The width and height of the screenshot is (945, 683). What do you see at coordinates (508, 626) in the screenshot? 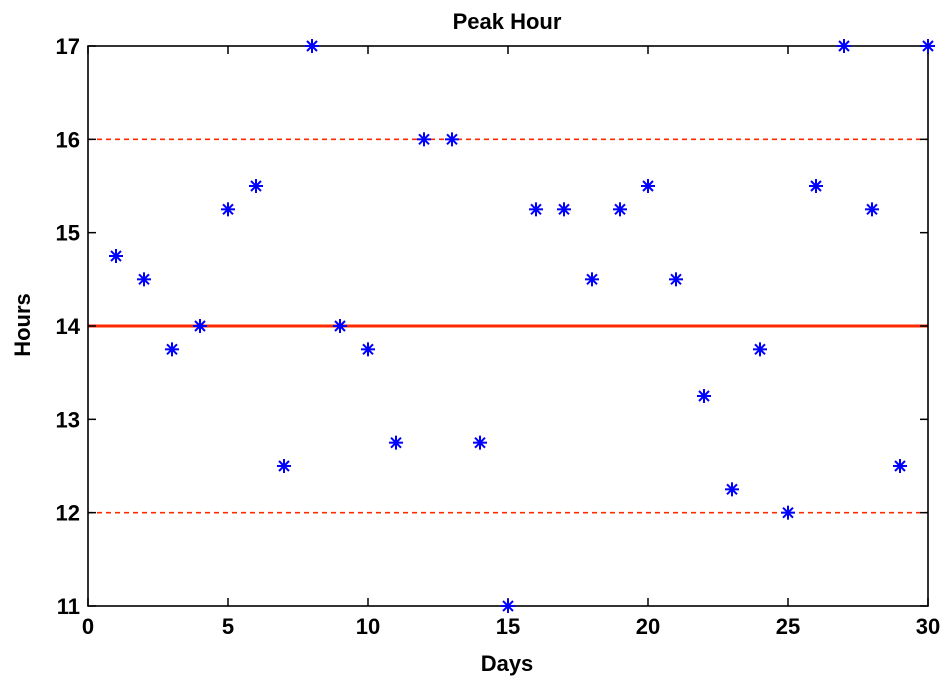
I see `x-tick-label: 15` at bounding box center [508, 626].